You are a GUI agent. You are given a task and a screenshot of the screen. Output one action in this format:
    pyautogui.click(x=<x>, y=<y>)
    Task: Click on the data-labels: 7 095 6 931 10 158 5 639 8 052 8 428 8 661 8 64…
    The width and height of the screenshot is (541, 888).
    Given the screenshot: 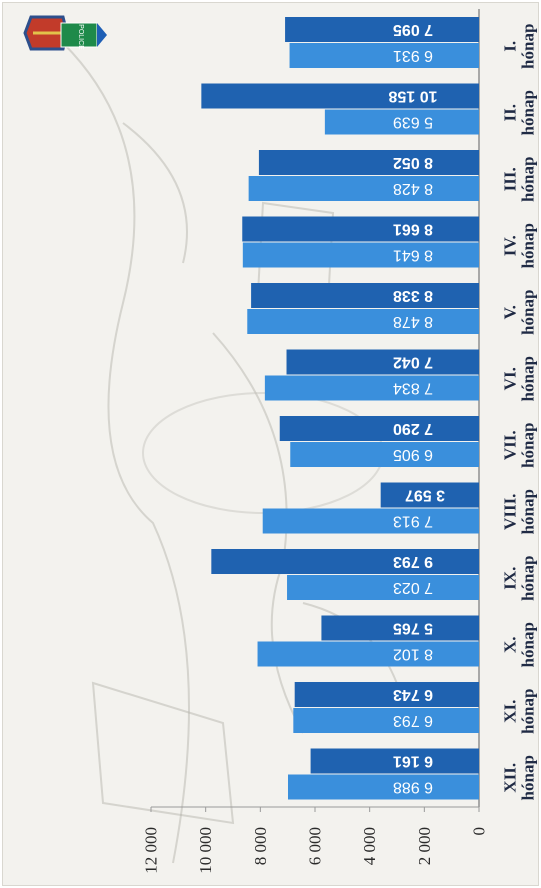 What is the action you would take?
    pyautogui.click(x=416, y=408)
    